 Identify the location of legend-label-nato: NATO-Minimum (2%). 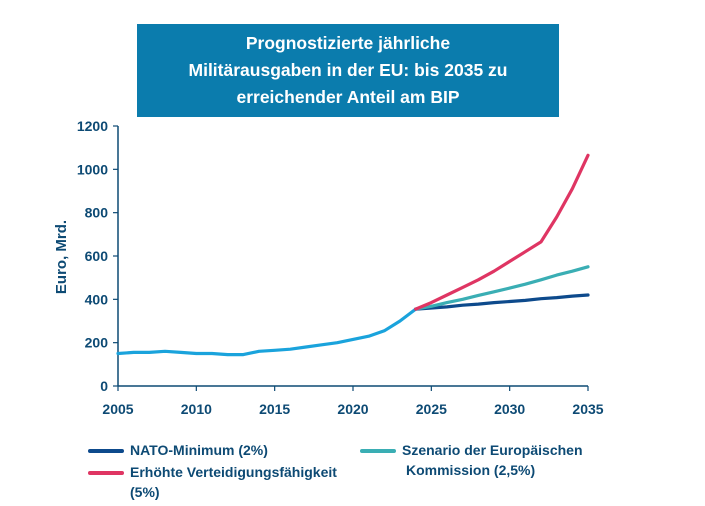
(199, 450).